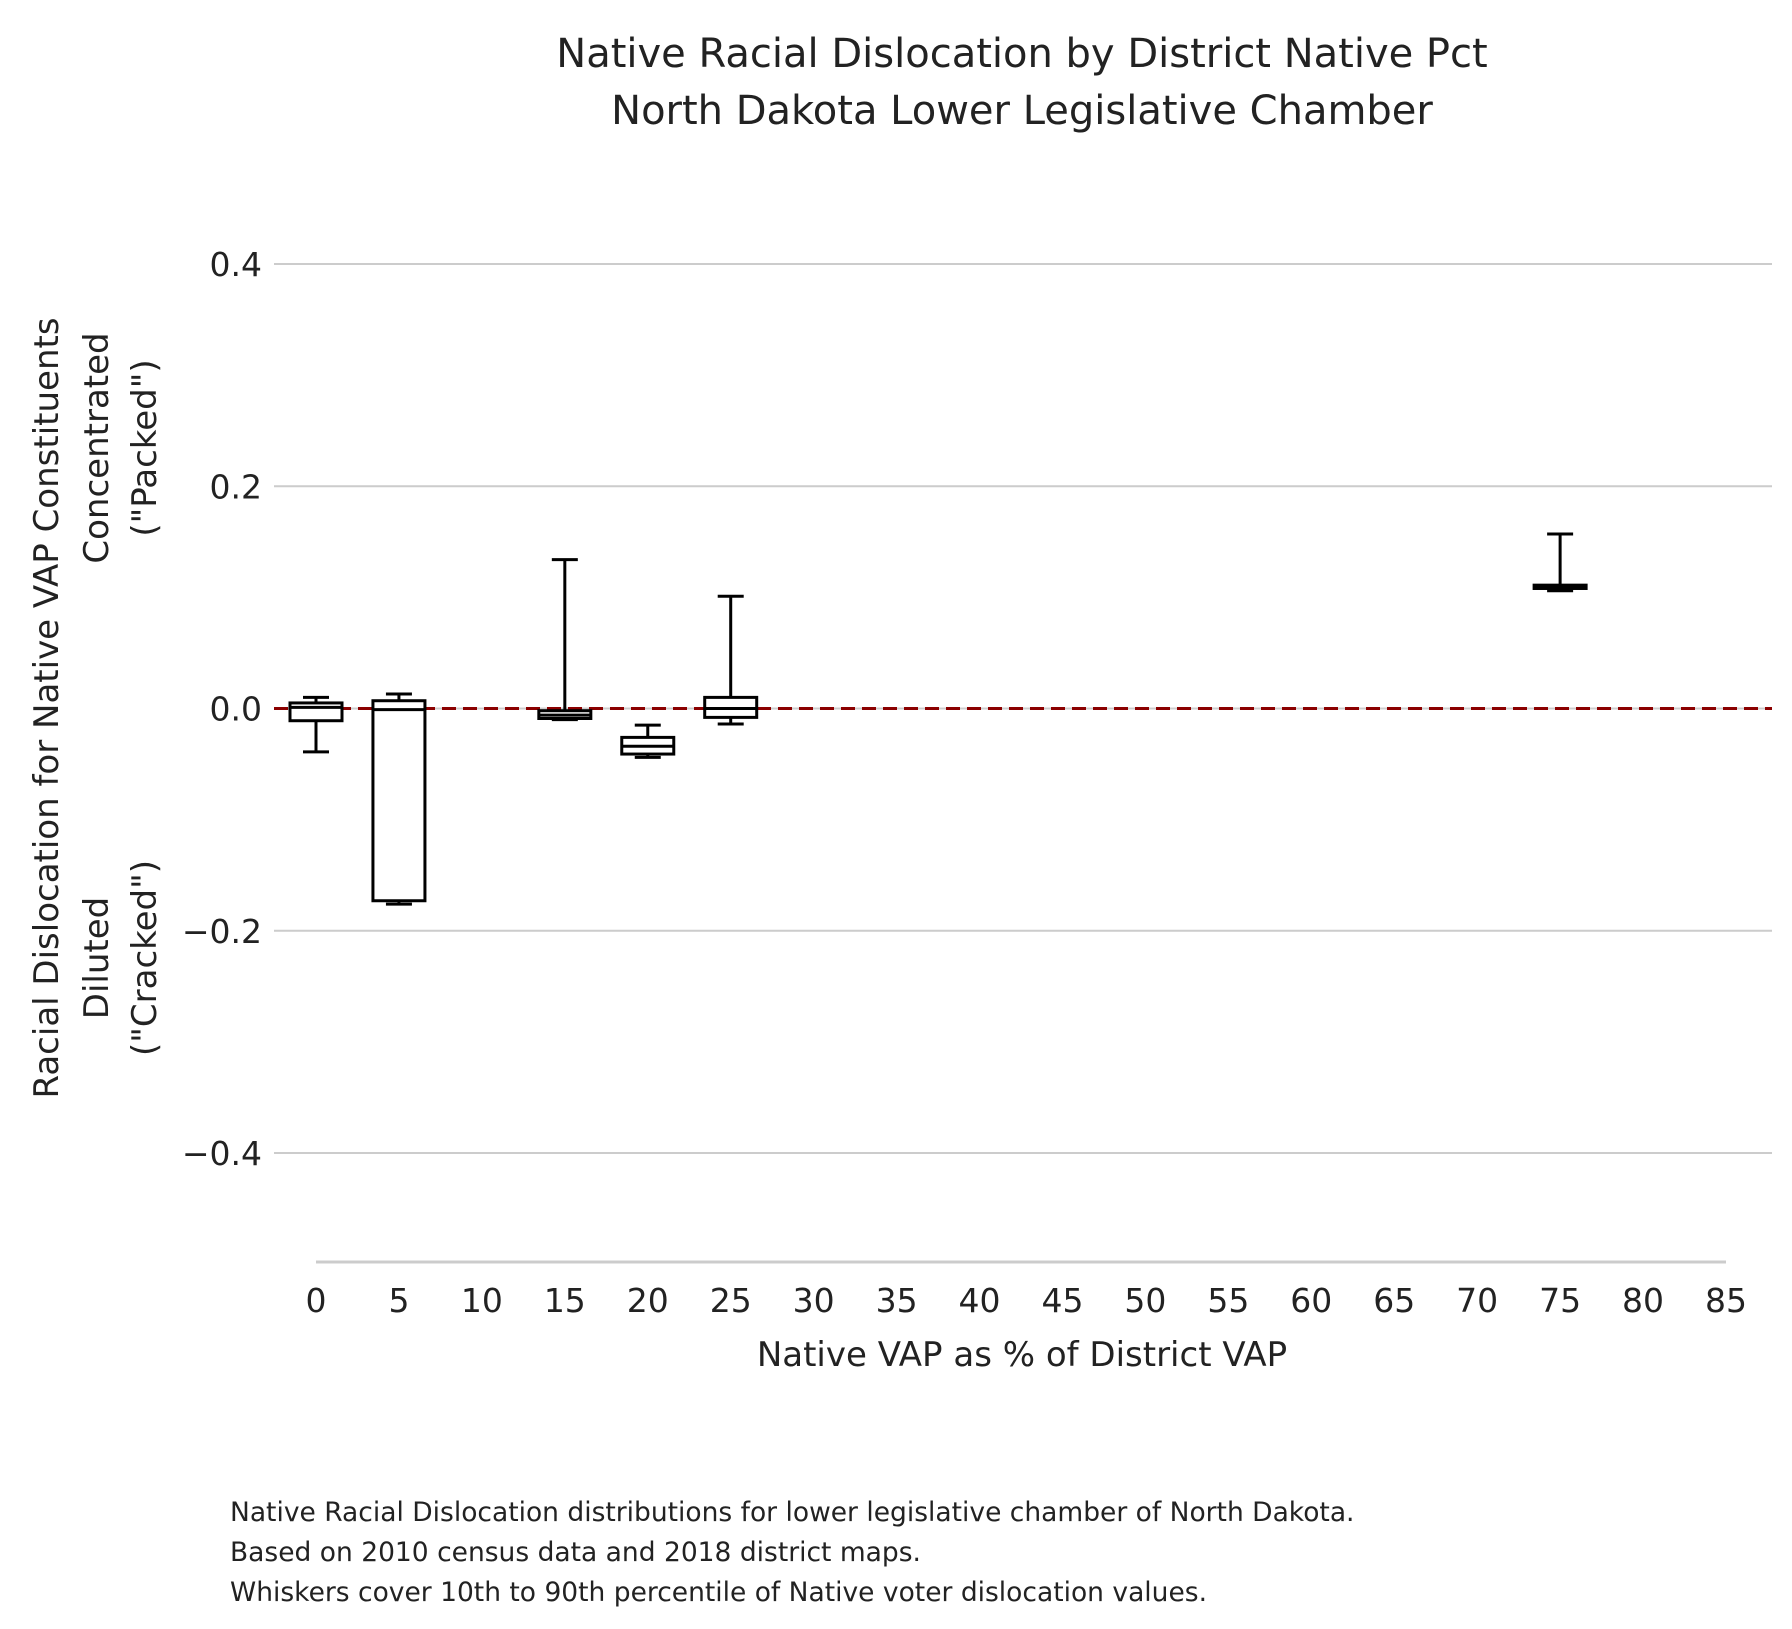 The width and height of the screenshot is (1792, 1629). What do you see at coordinates (482, 1300) in the screenshot?
I see `x-tick-label: 10` at bounding box center [482, 1300].